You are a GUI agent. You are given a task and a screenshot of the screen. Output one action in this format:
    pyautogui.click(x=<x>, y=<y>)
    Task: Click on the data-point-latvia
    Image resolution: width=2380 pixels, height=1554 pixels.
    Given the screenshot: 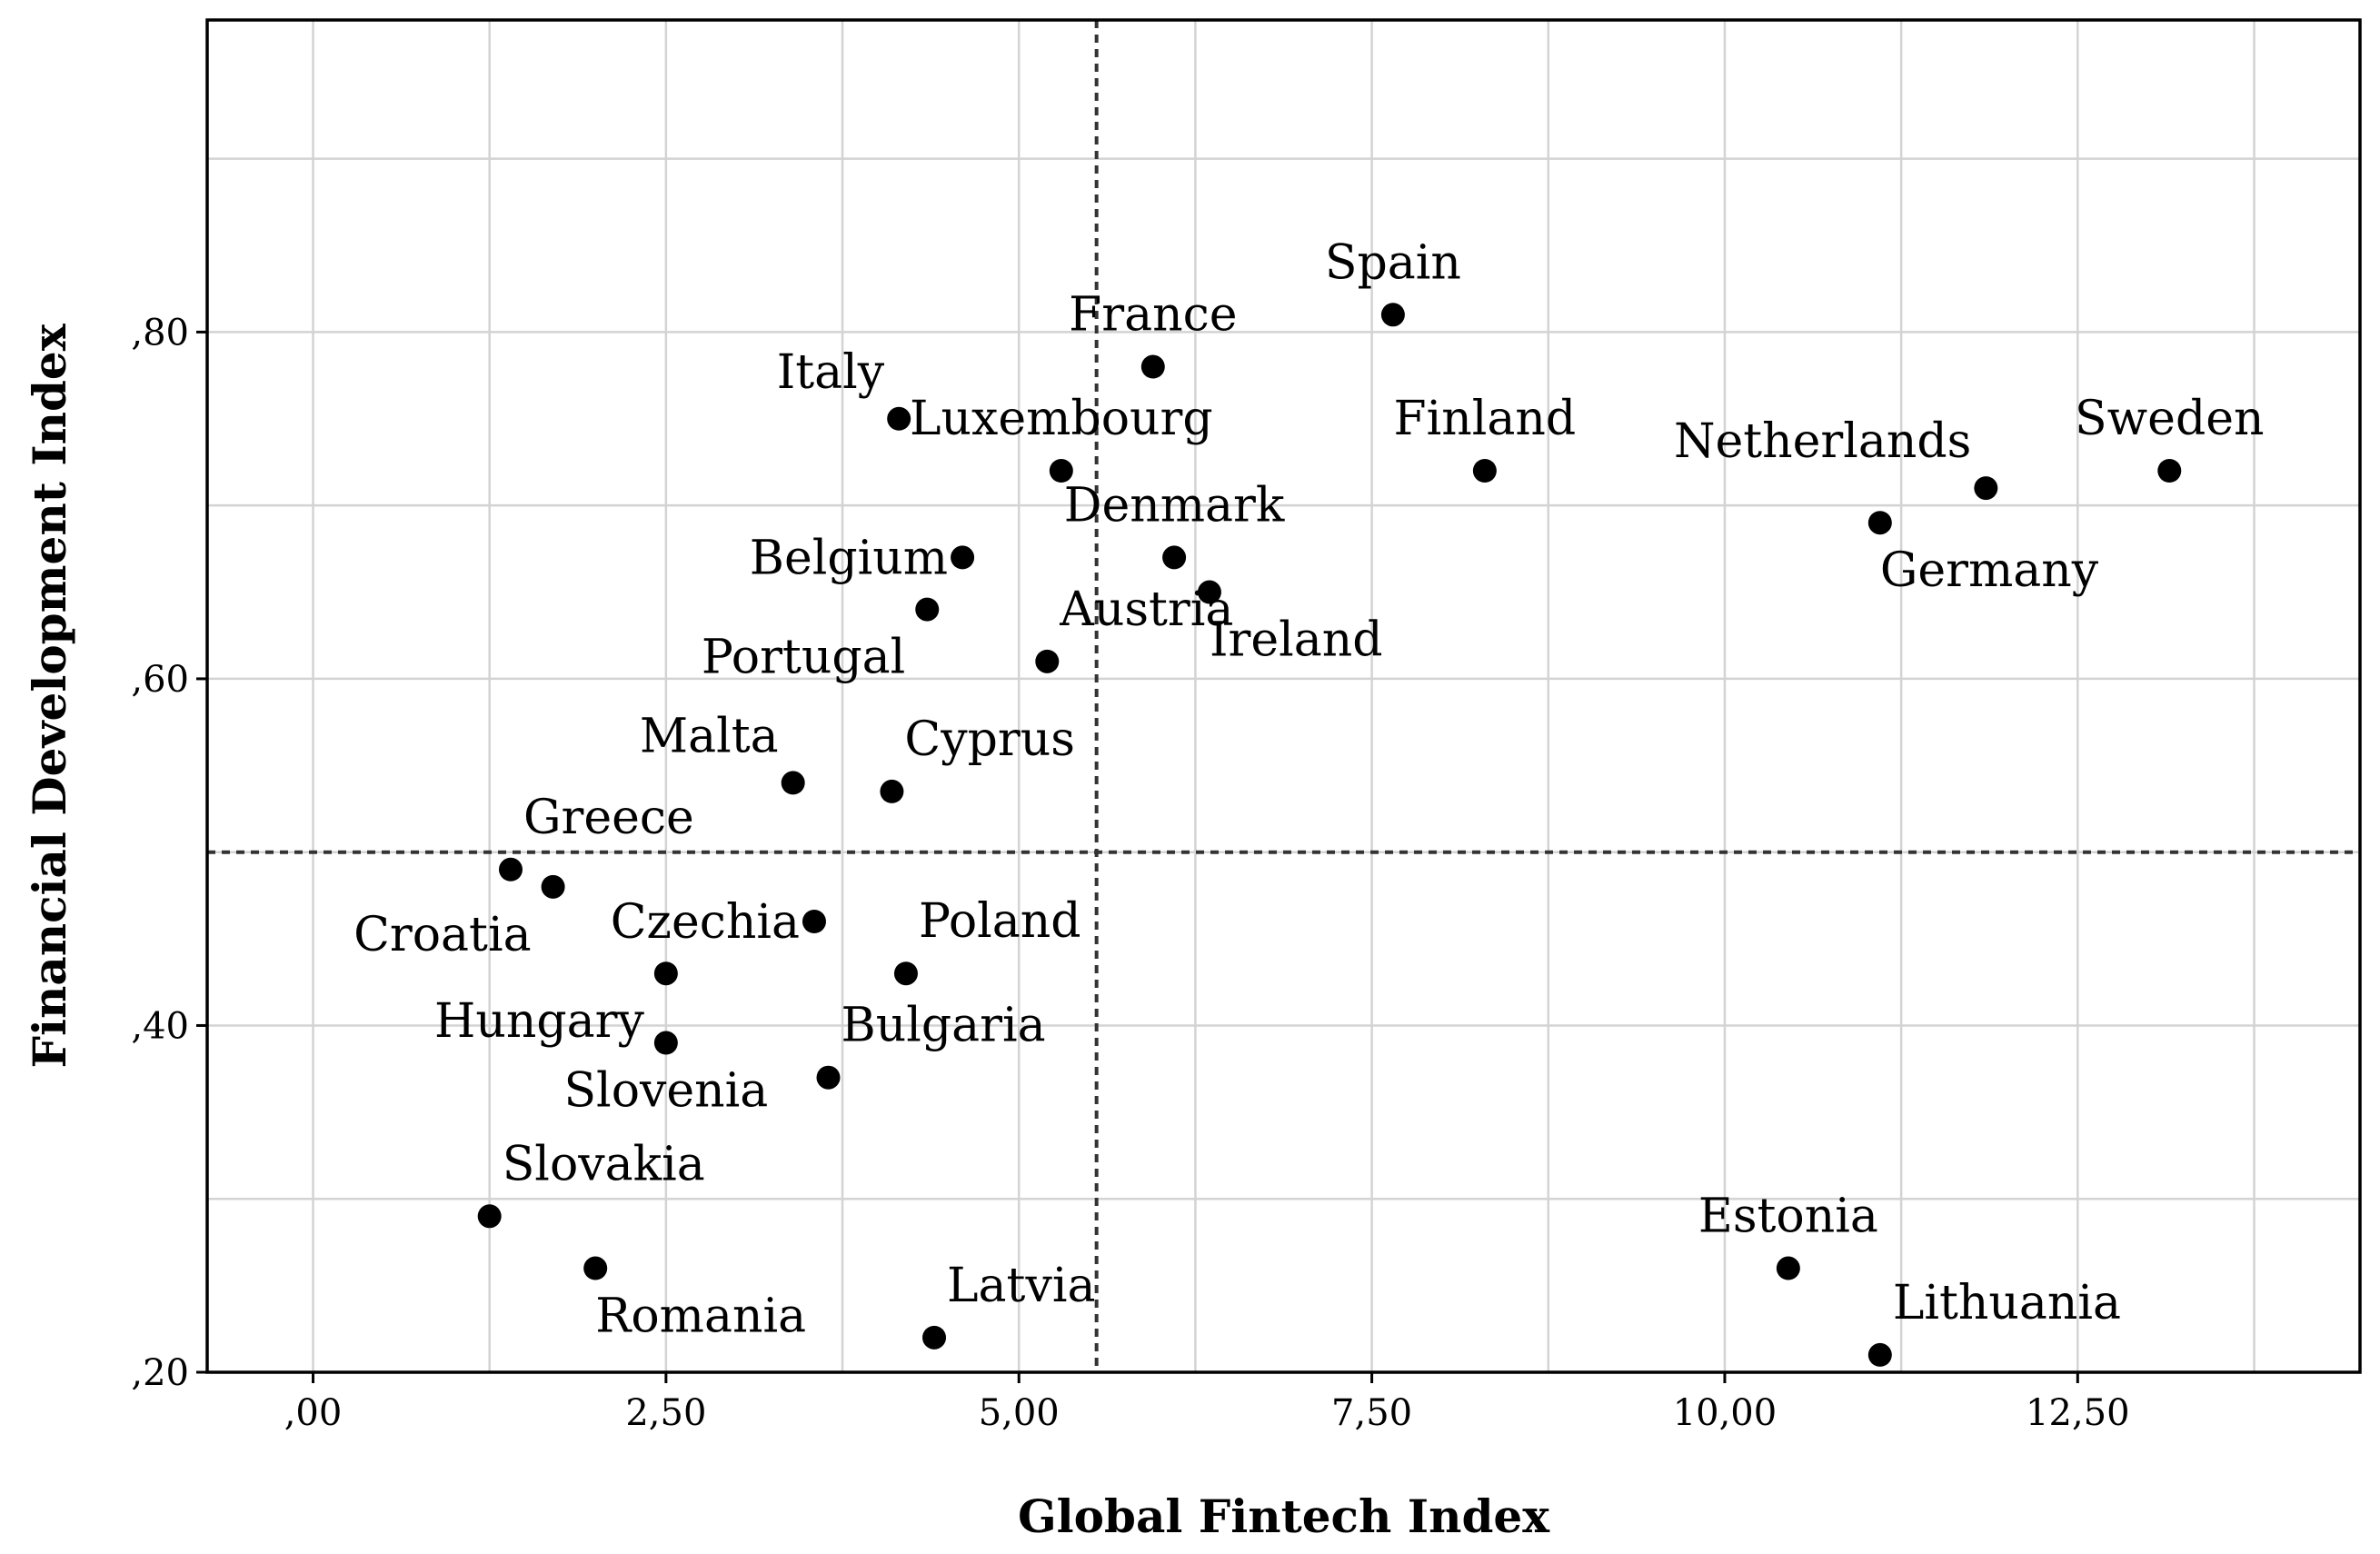 What is the action you would take?
    pyautogui.click(x=934, y=1337)
    